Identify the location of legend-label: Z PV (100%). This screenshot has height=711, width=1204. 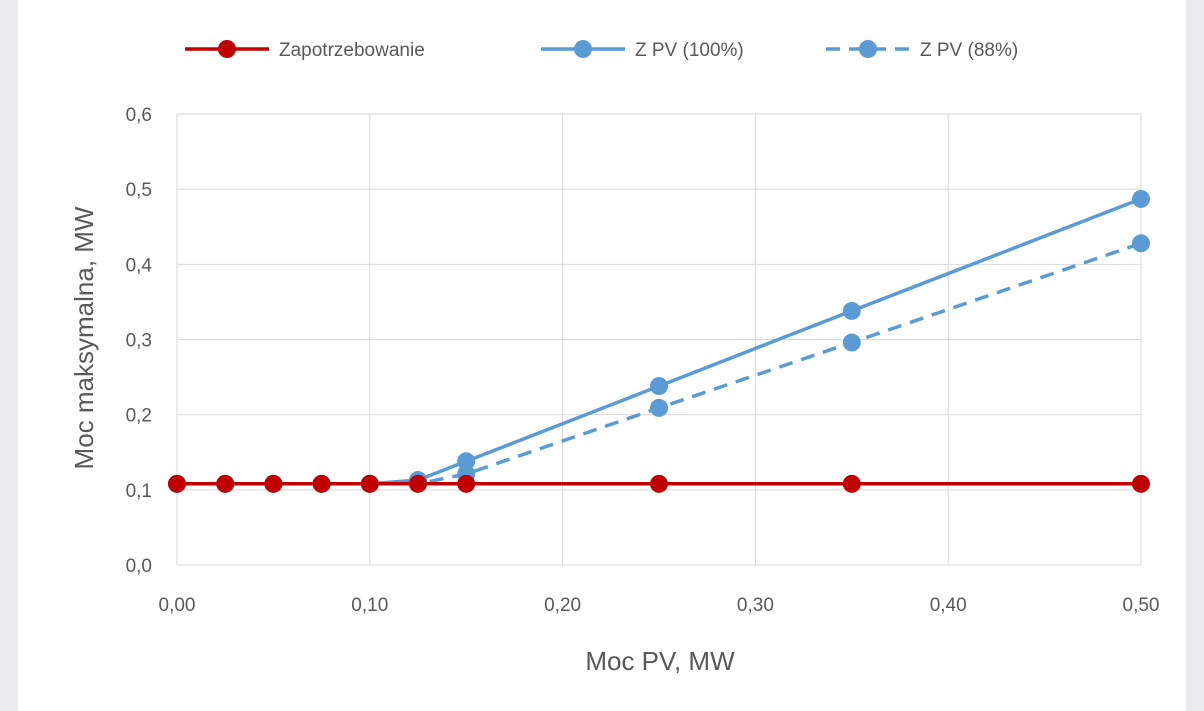
(689, 50).